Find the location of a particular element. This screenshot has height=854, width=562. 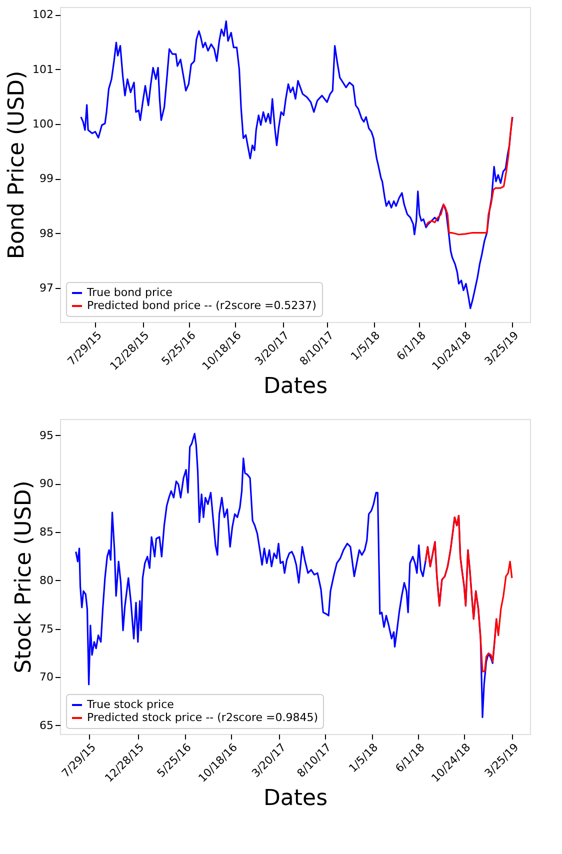

y-tick-label: 99 is located at coordinates (47, 179).